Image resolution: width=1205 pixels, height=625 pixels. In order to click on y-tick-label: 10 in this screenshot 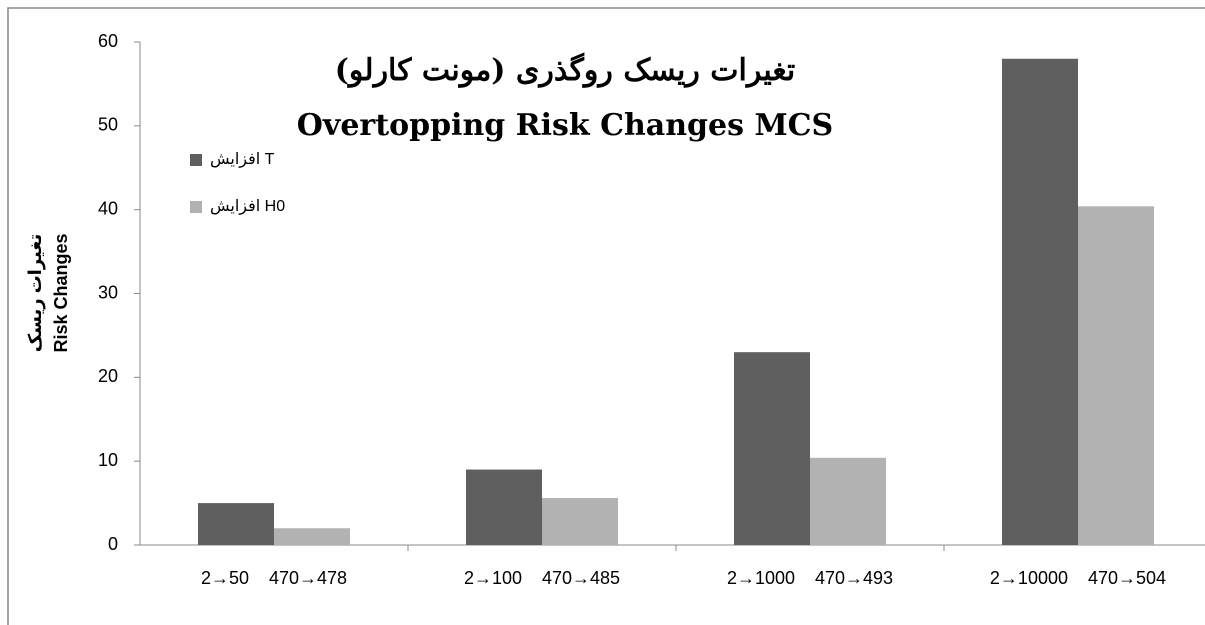, I will do `click(108, 460)`.